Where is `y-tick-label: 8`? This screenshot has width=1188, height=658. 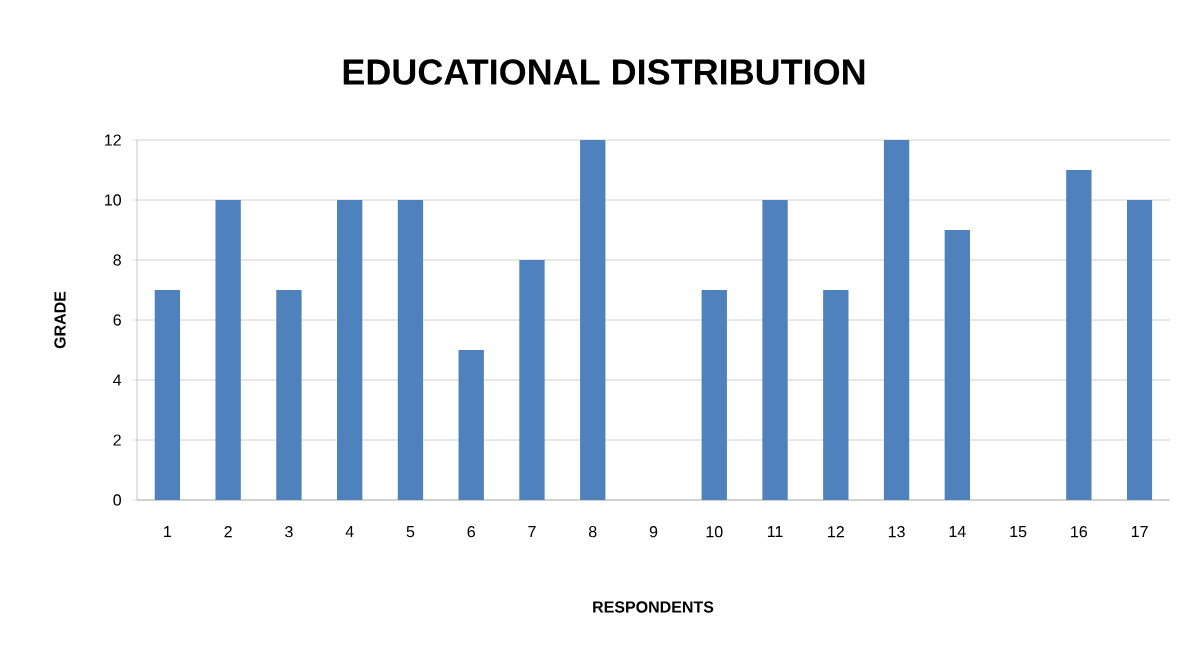
y-tick-label: 8 is located at coordinates (117, 260).